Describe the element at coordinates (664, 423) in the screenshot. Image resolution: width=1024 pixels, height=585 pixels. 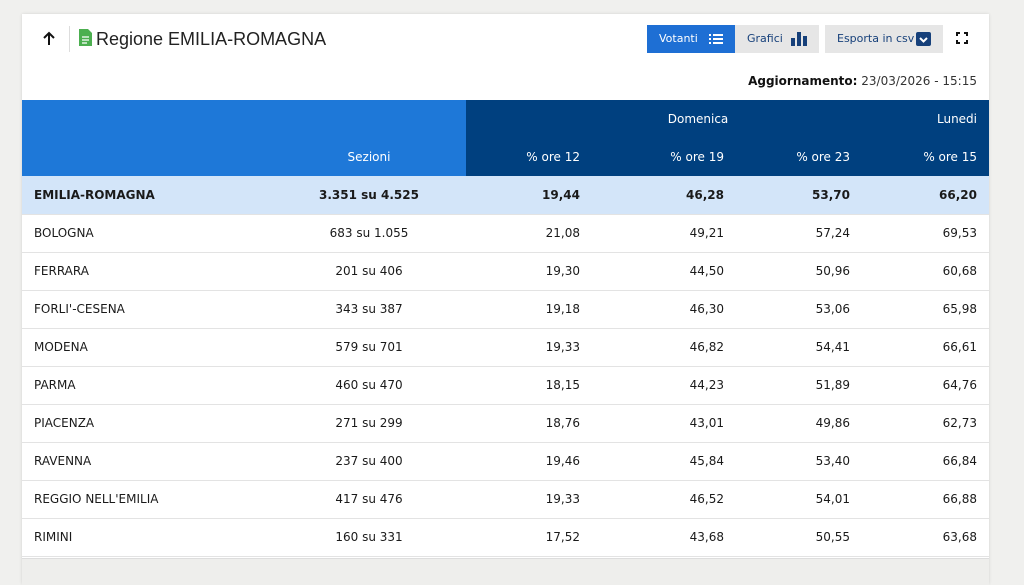
I see `table-cell: 43,01` at that location.